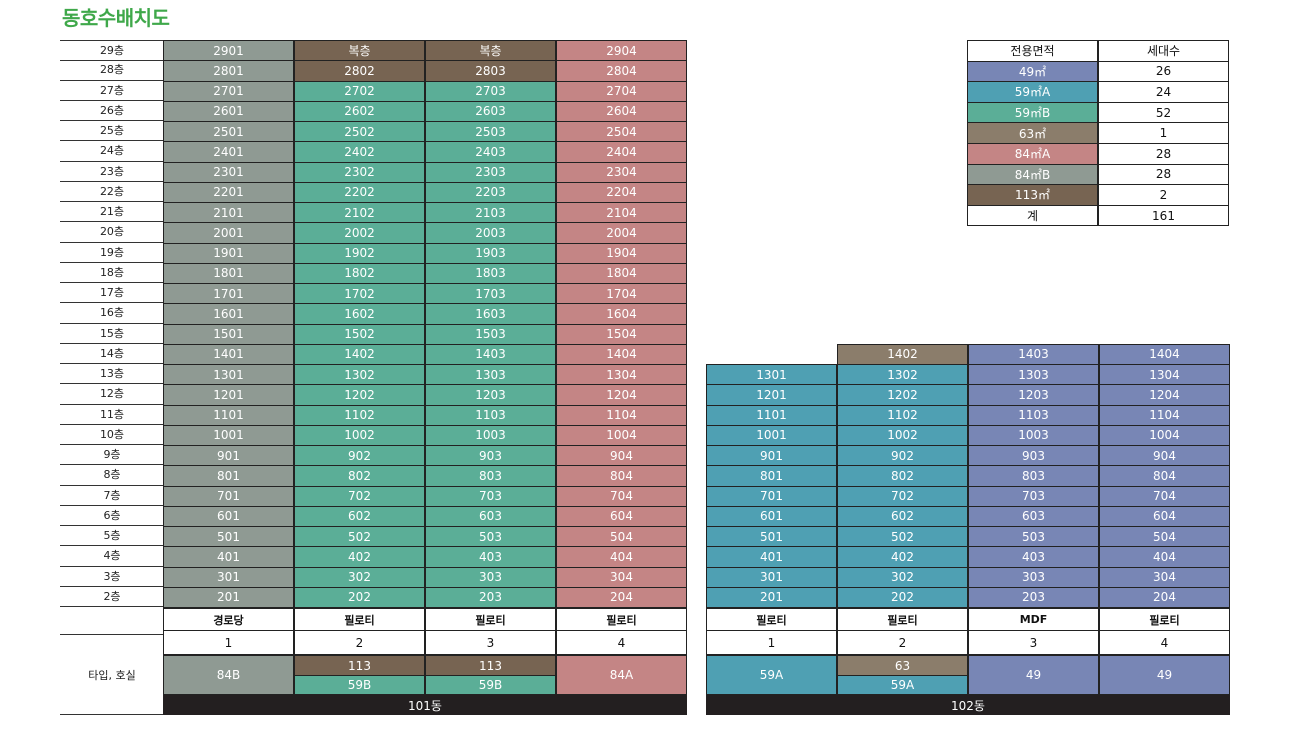  What do you see at coordinates (228, 557) in the screenshot?
I see `unit-cell: 401` at bounding box center [228, 557].